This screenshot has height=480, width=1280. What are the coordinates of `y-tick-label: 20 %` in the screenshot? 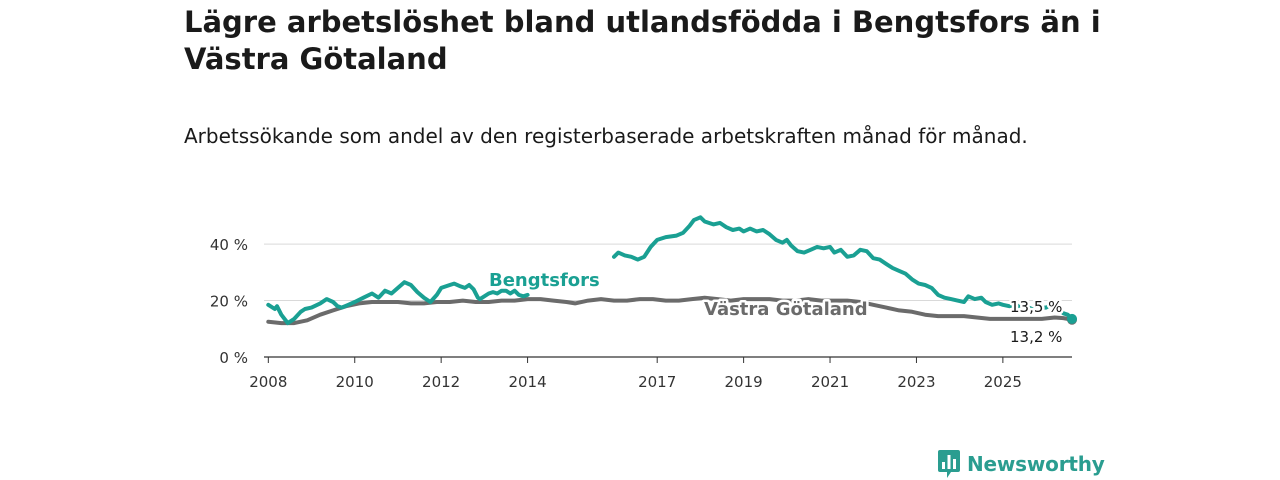 It's located at (229, 302).